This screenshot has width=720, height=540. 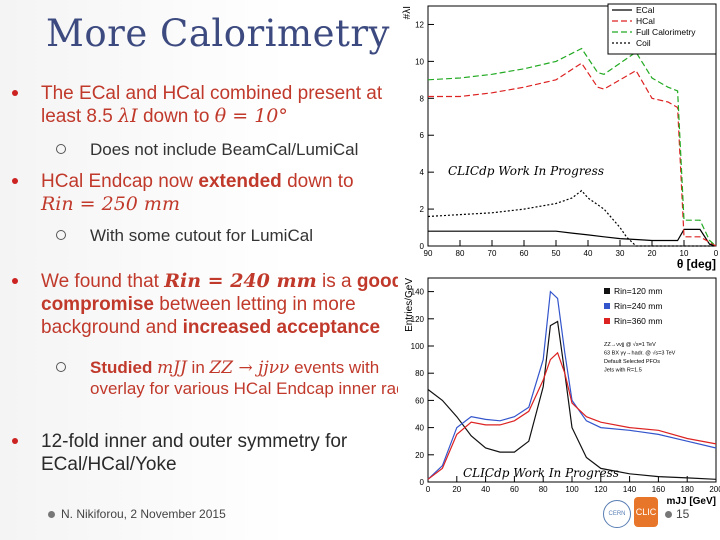 I want to click on legend-label: HCal, so click(x=645, y=21).